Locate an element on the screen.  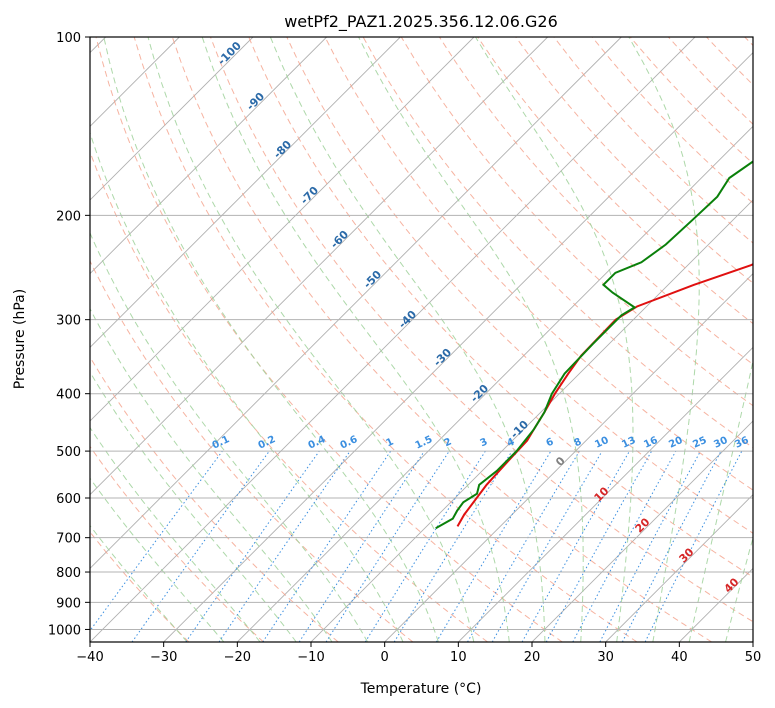
dry-adiabat-label: -90 is located at coordinates (255, 101).